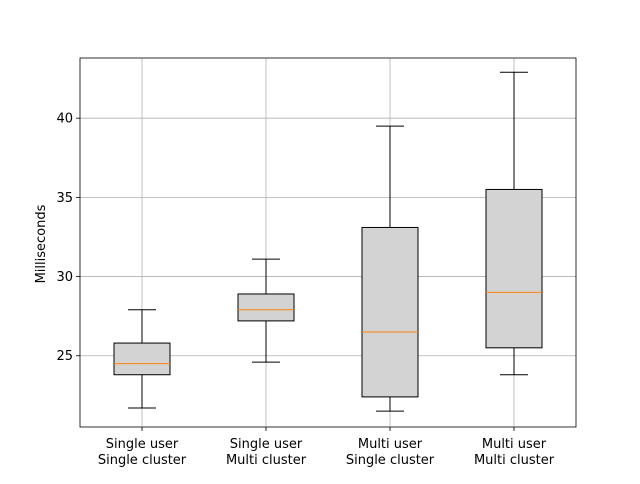  I want to click on x-tick-label: Multi user Multi cluster, so click(514, 452).